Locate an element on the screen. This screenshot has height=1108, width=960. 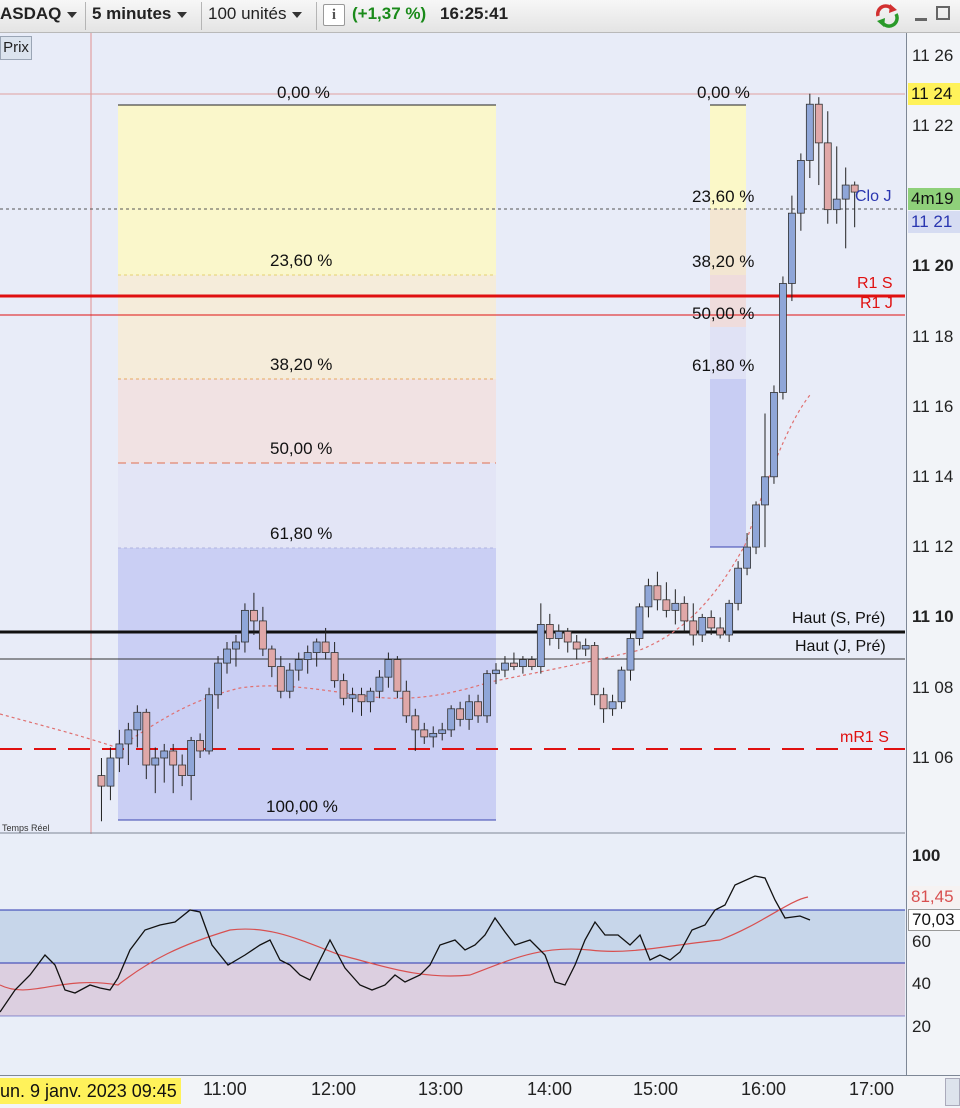
fibo-label: 23,60 % is located at coordinates (723, 196).